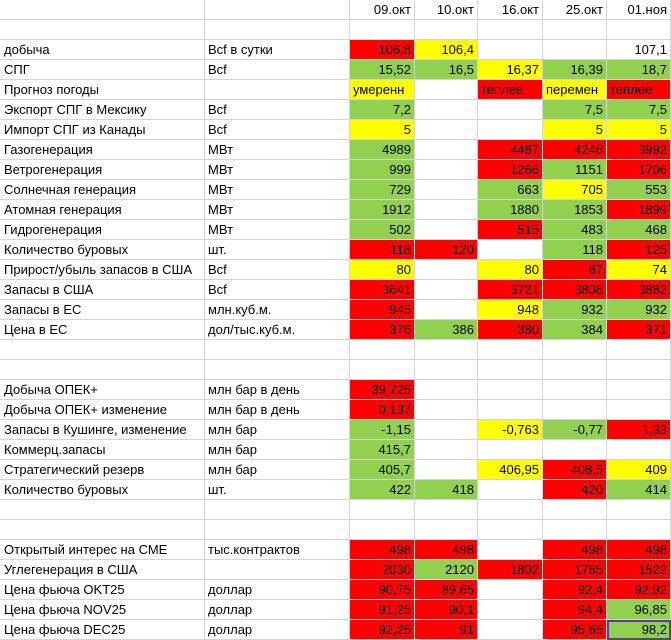 The height and width of the screenshot is (640, 671). What do you see at coordinates (277, 330) in the screenshot?
I see `row-unit: дол/тыс.куб.м.` at bounding box center [277, 330].